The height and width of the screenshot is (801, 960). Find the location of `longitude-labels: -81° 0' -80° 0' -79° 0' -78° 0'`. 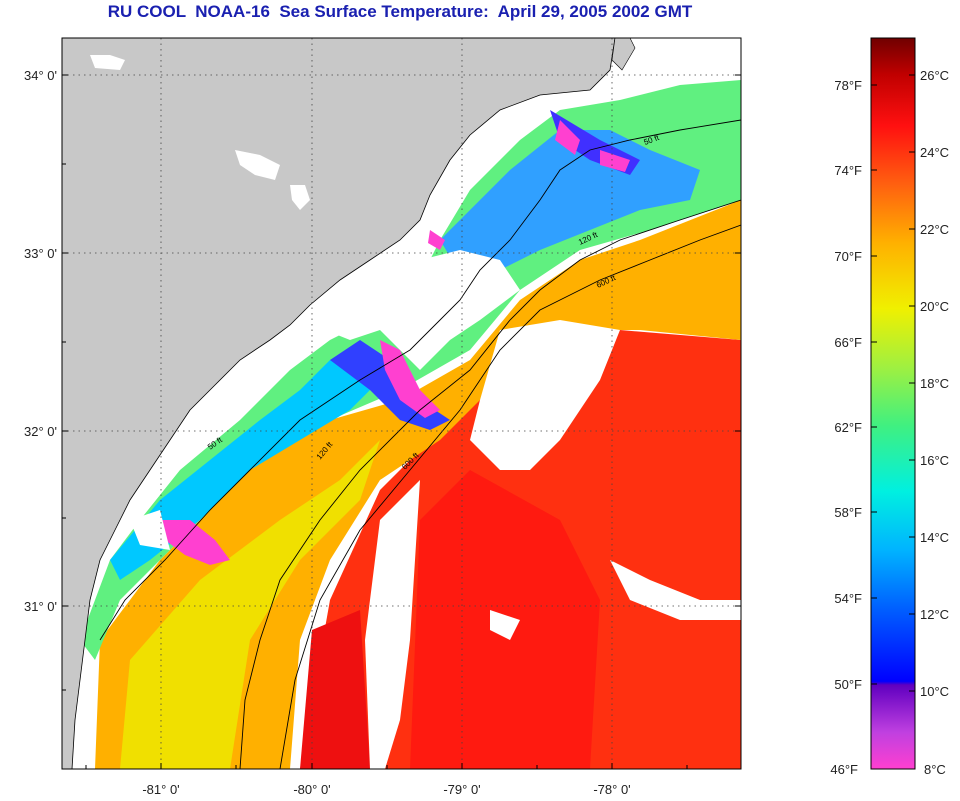

longitude-labels: -81° 0' -80° 0' -79° 0' -78° 0' is located at coordinates (386, 789).